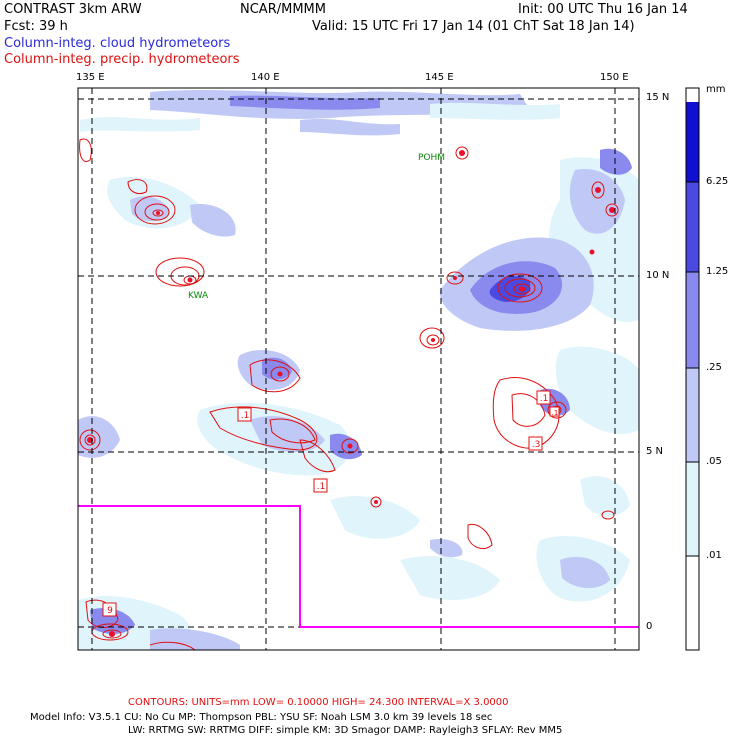 This screenshot has width=740, height=740. Describe the element at coordinates (717, 271) in the screenshot. I see `colorbar-level: 1.25` at that location.